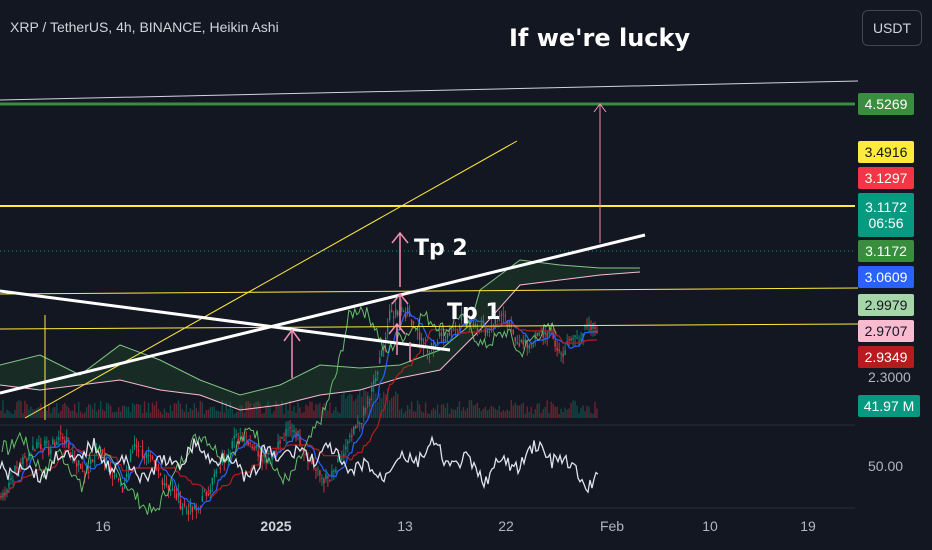 The width and height of the screenshot is (932, 550). What do you see at coordinates (892, 28) in the screenshot?
I see `currency-button: USDT` at bounding box center [892, 28].